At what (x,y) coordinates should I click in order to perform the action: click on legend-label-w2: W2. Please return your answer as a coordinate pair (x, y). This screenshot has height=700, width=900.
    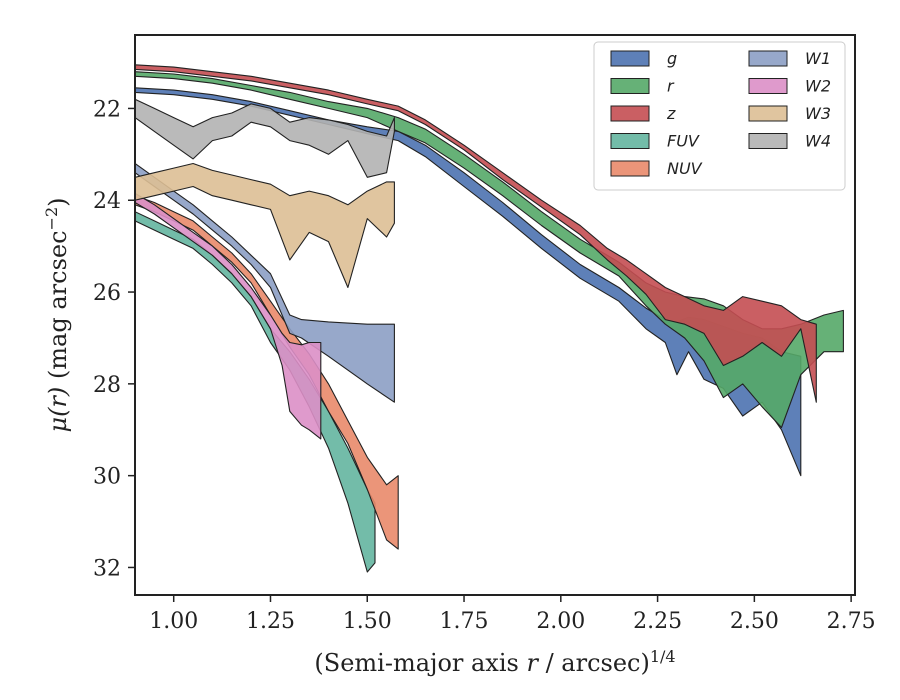
    Looking at the image, I should click on (818, 86).